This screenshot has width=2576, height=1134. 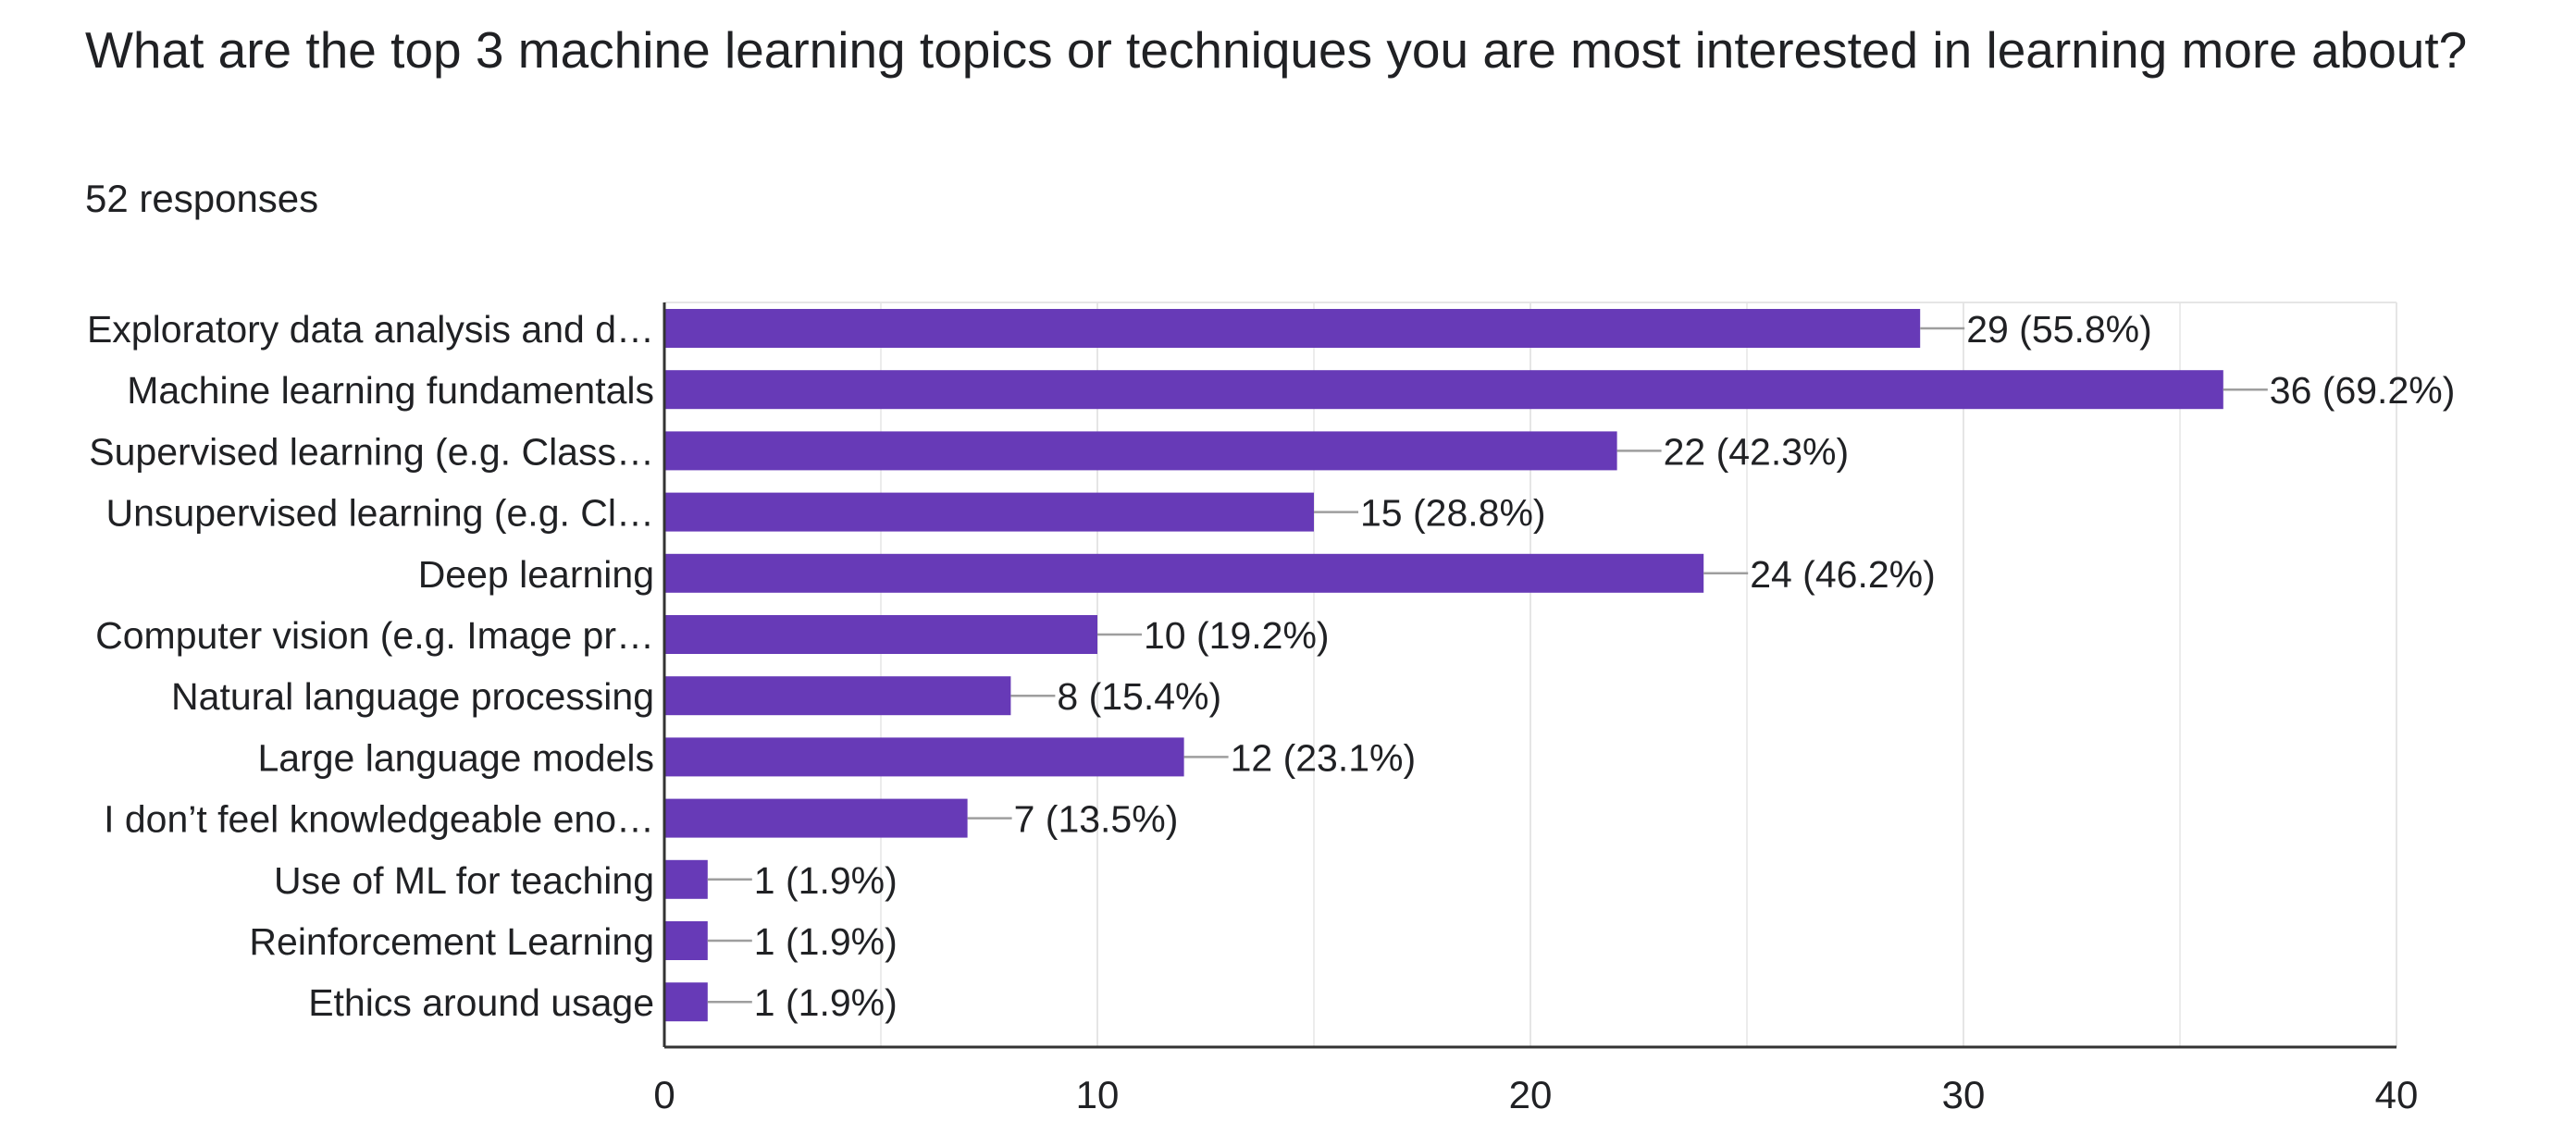 I want to click on data-label: 36 (69.2%), so click(x=2363, y=390).